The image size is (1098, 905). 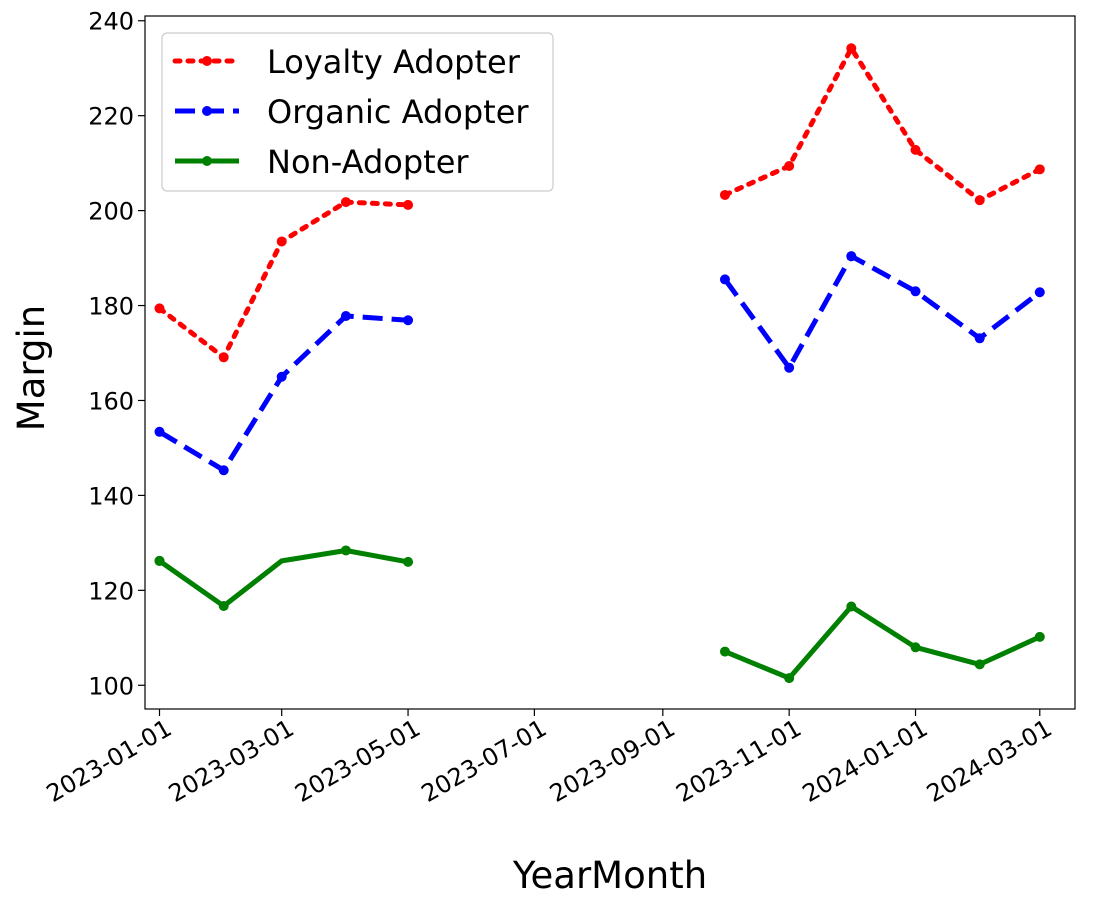 I want to click on y-axis-label: Margin, so click(x=31, y=368).